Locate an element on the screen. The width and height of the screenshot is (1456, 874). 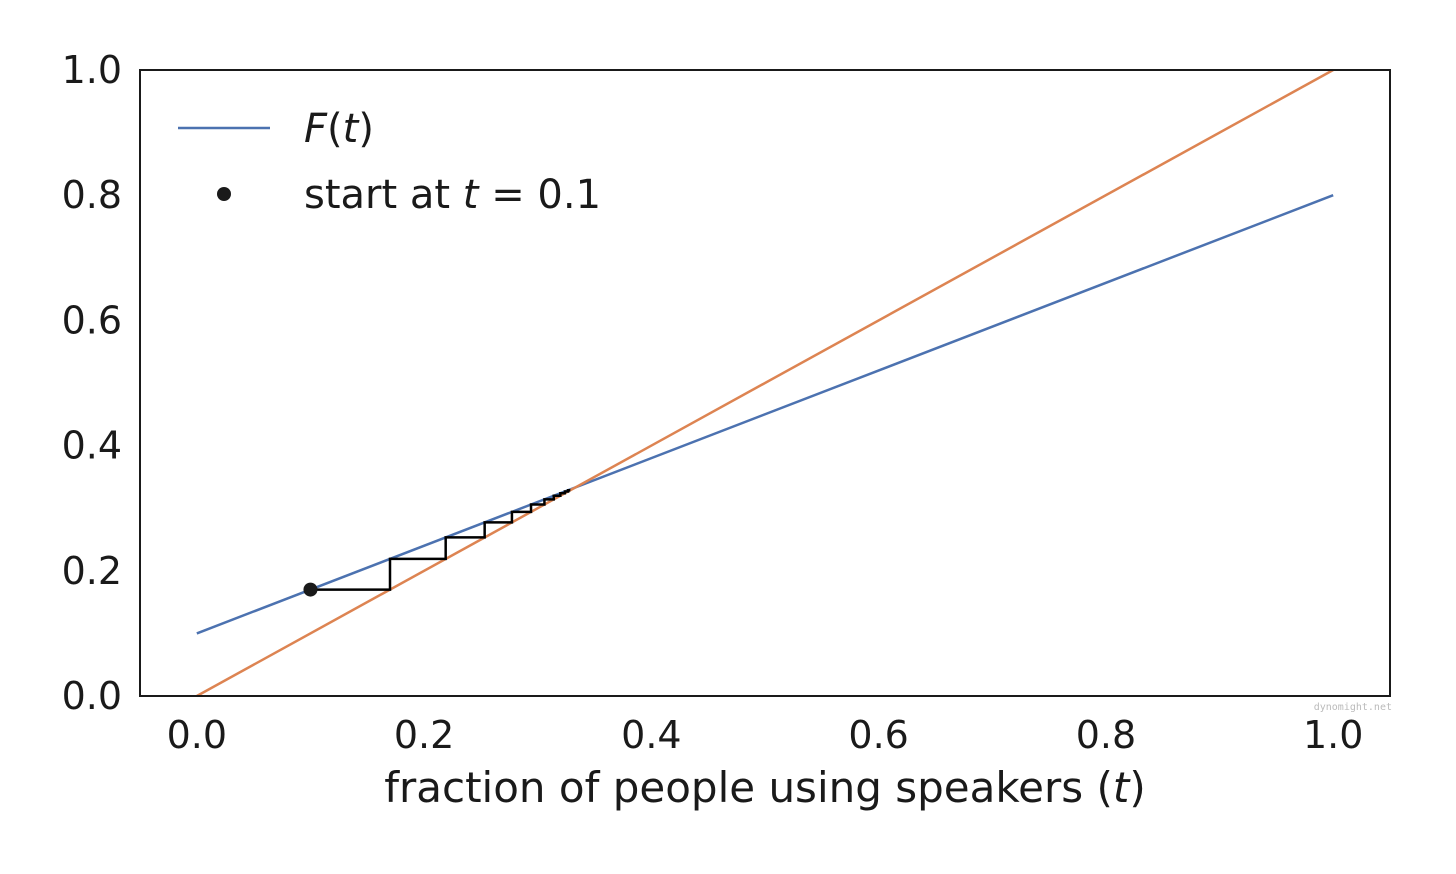
legend-open-paren: ( is located at coordinates (335, 129).